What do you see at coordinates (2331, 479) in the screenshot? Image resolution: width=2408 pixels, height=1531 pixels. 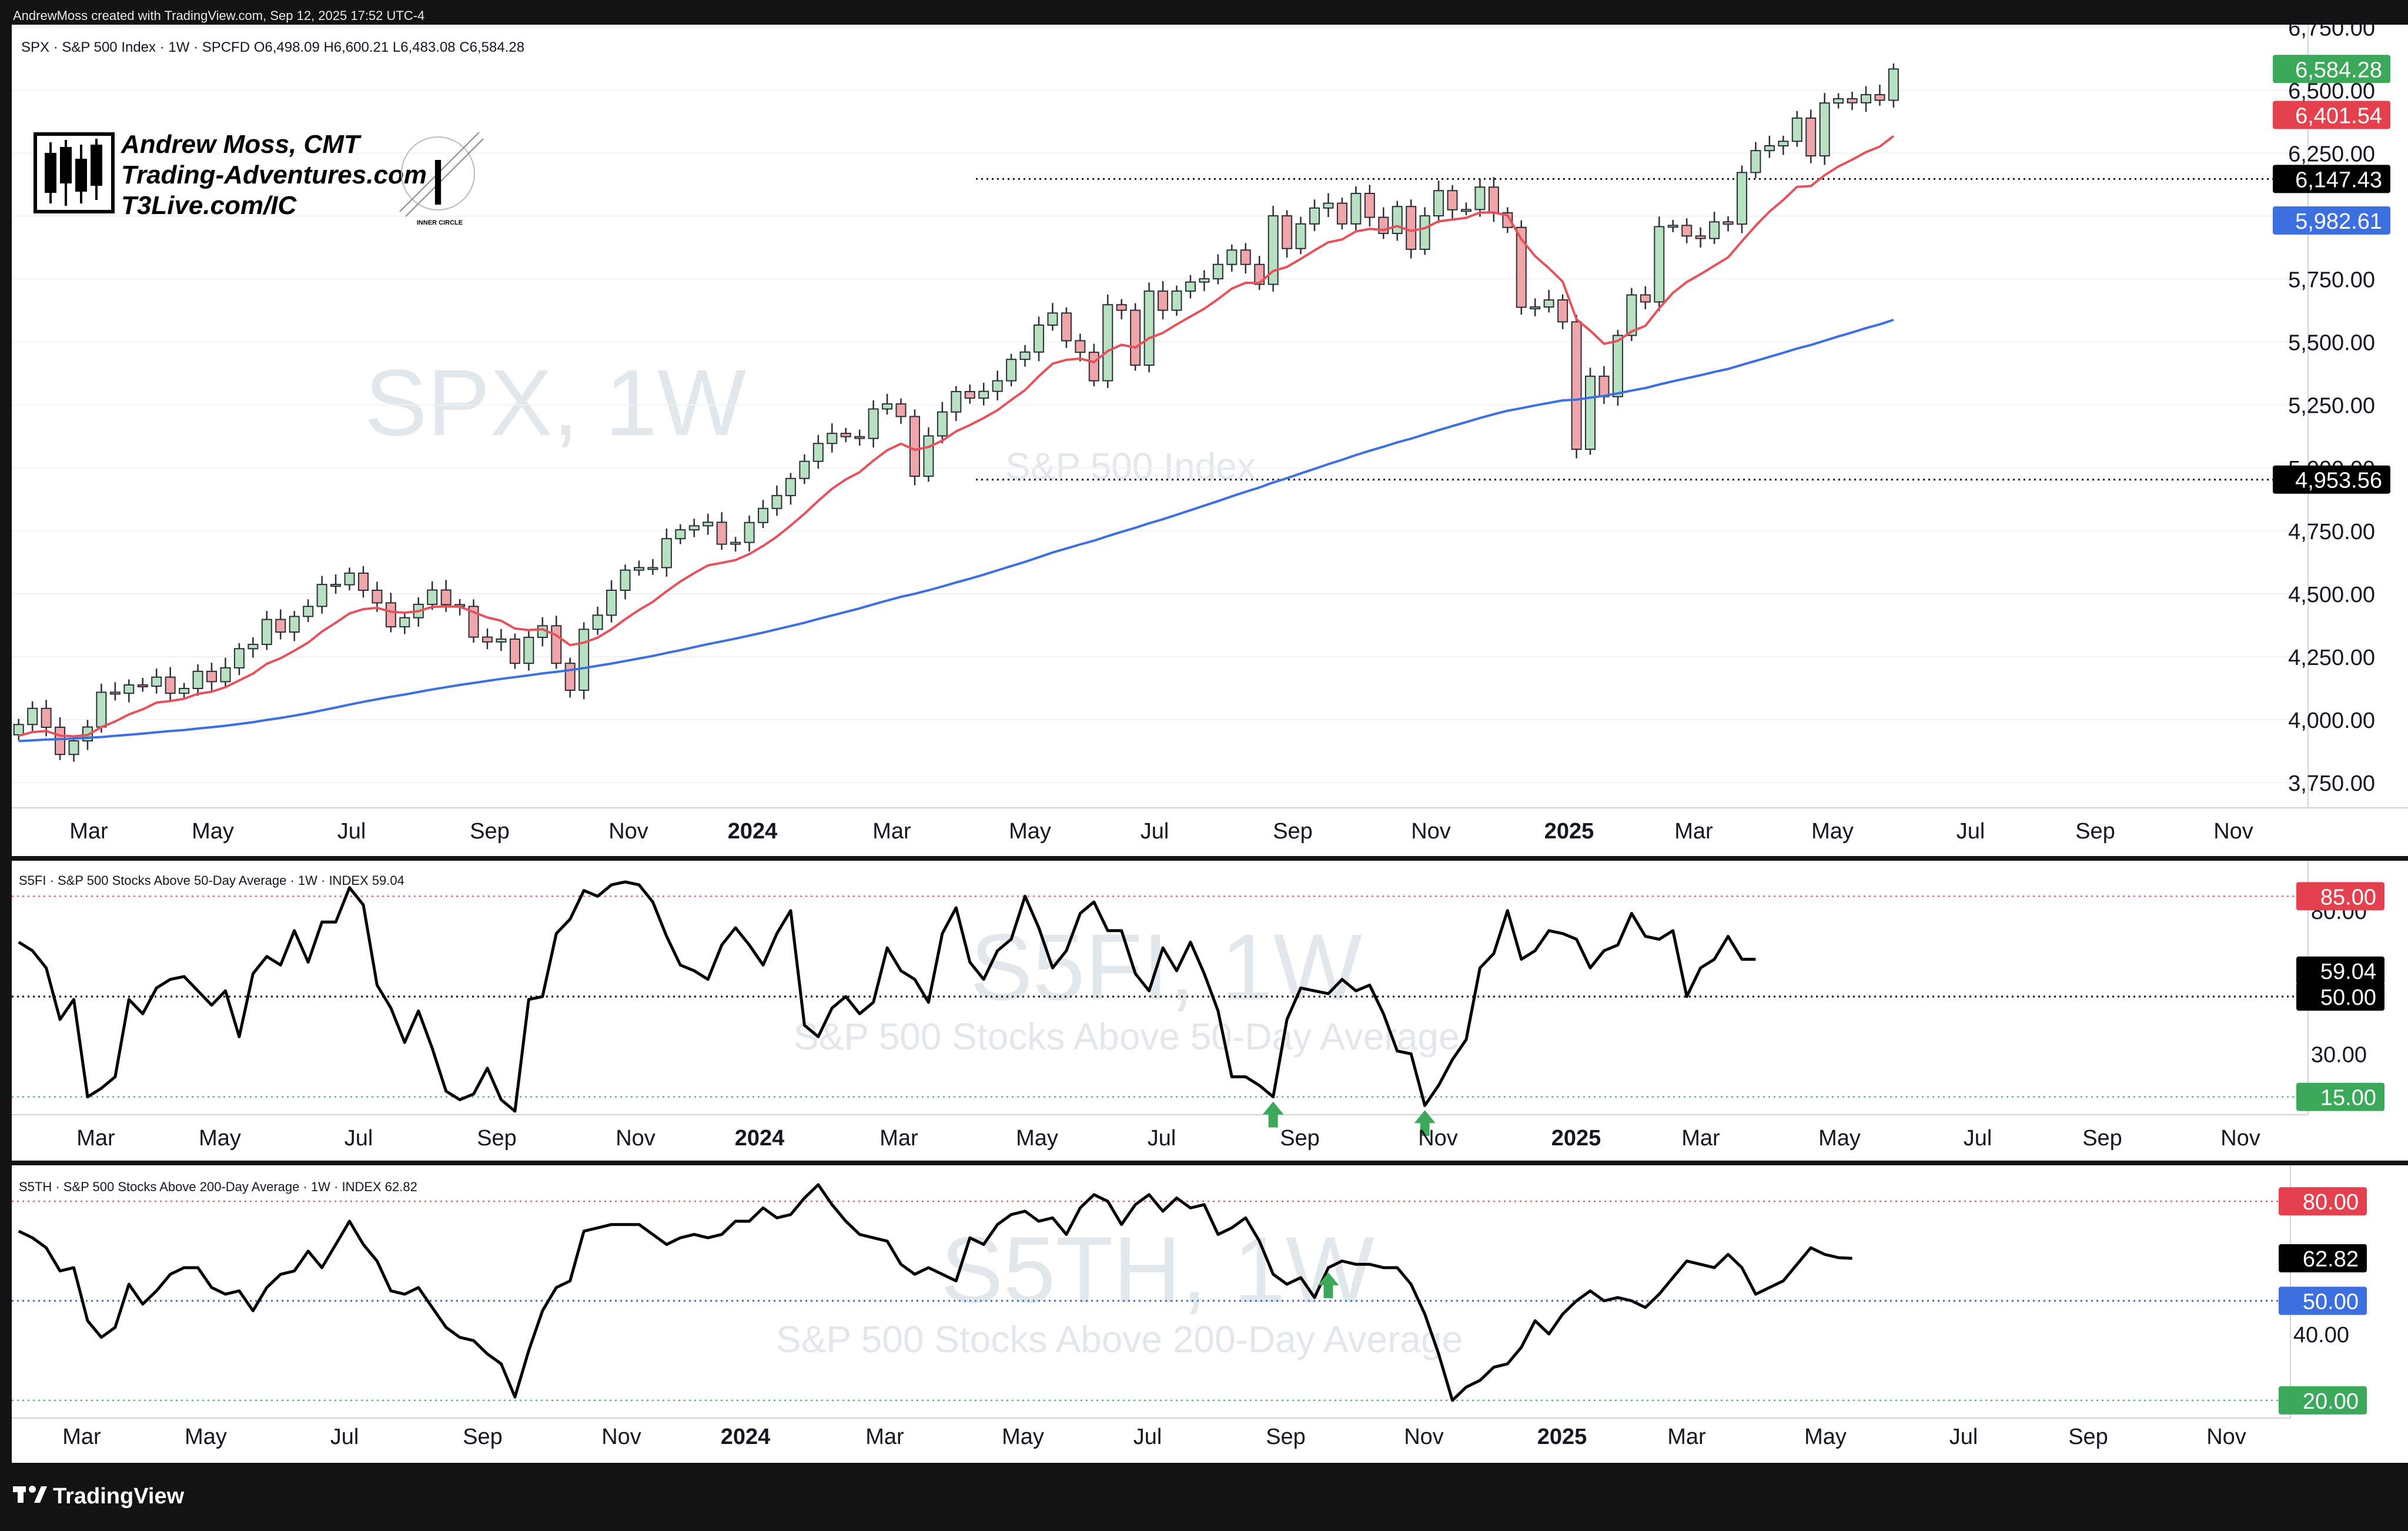 I see `spx-price-label: 4,953.56` at bounding box center [2331, 479].